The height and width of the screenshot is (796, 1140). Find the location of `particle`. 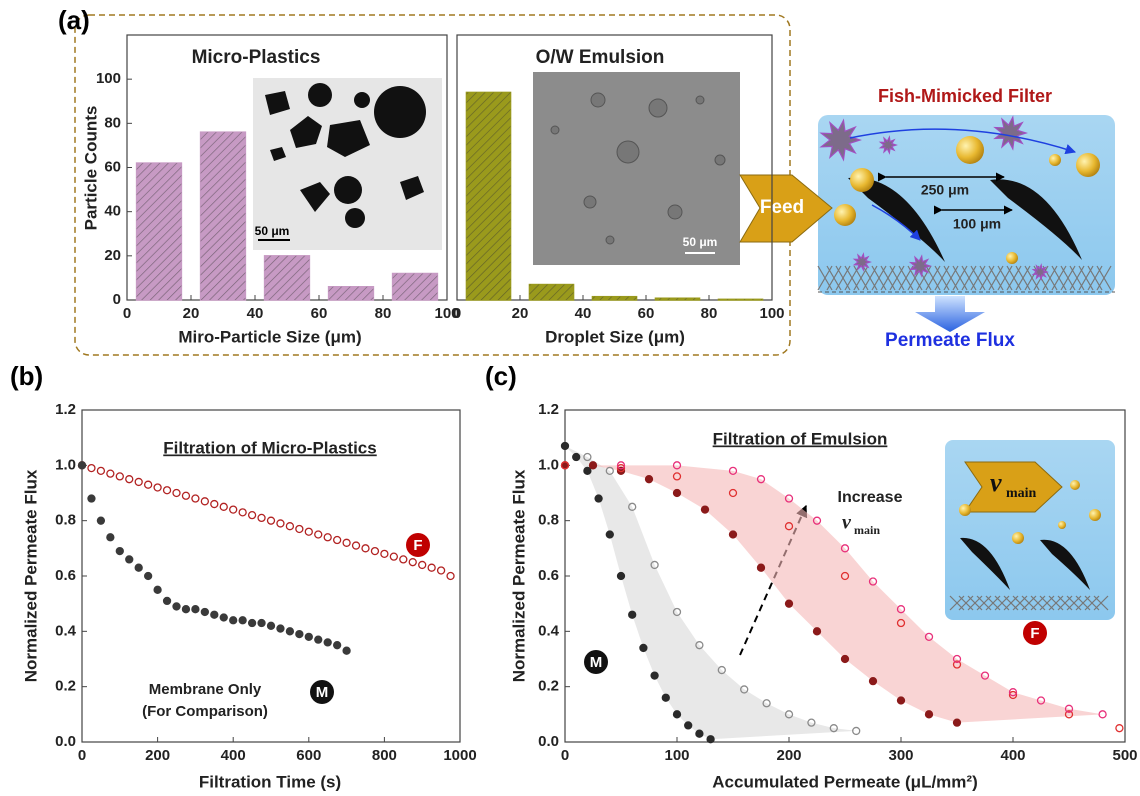

particle is located at coordinates (1040, 272).